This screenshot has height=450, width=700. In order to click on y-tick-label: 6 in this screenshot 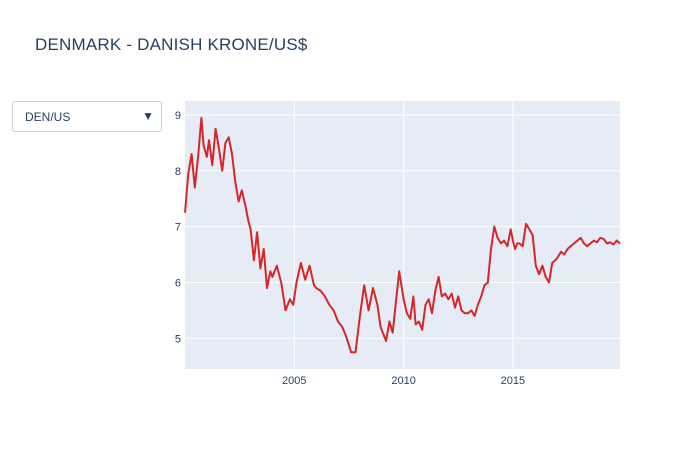, I will do `click(178, 283)`.